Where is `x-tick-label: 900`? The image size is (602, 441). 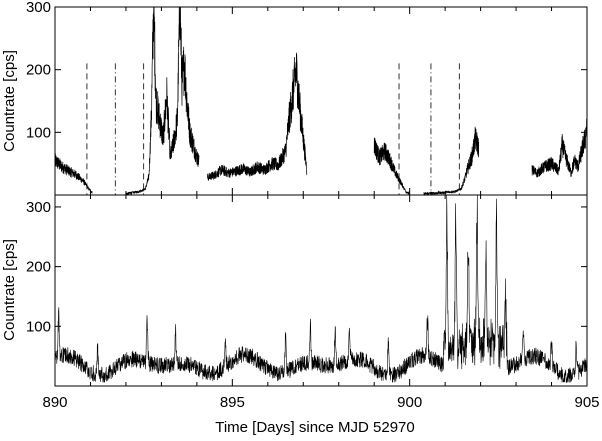
x-tick-label: 900 is located at coordinates (409, 402).